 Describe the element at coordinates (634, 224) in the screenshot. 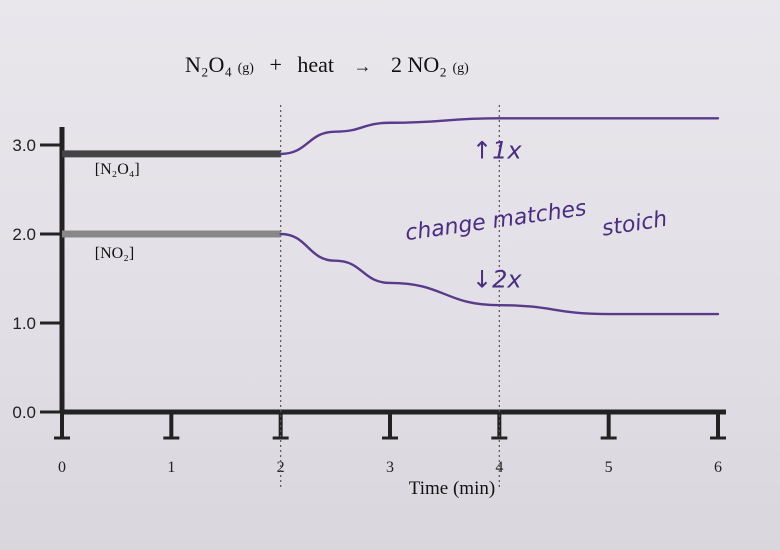

I see `annotation-stoich: stoich` at that location.